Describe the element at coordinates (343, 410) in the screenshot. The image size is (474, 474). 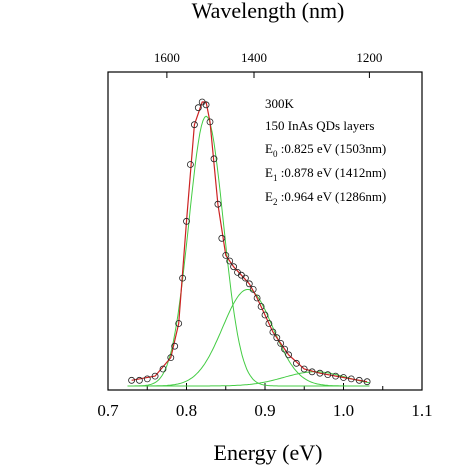
I see `x-tick-label: 1.0` at that location.